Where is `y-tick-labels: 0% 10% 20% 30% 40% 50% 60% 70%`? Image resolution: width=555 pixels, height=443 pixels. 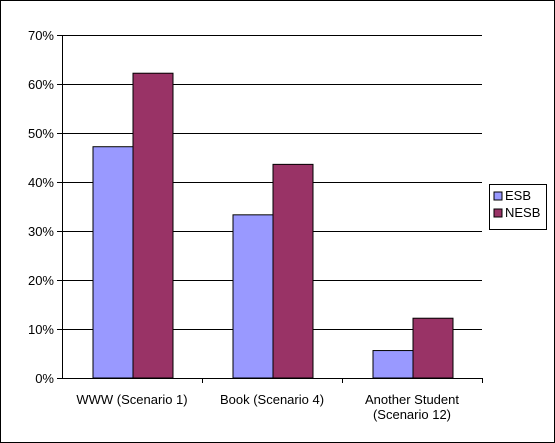
y-tick-labels: 0% 10% 20% 30% 40% 50% 60% 70% is located at coordinates (41, 207).